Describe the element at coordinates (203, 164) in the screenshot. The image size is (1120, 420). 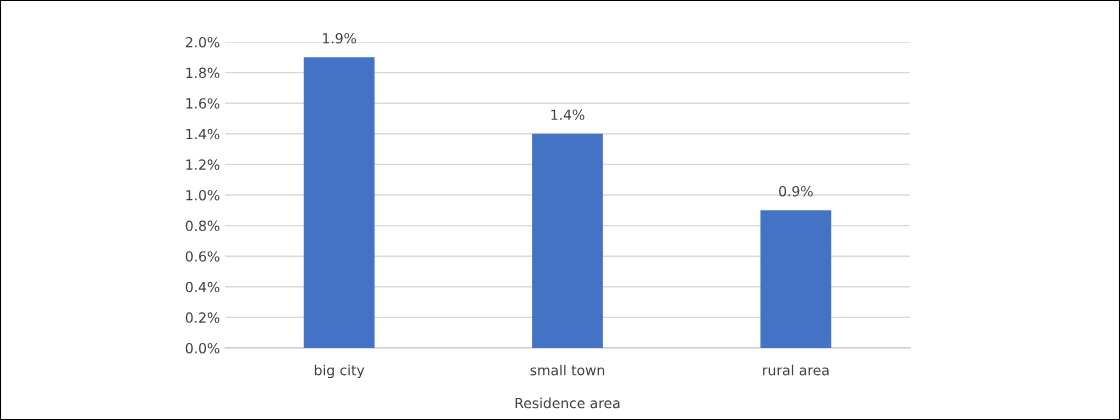
I see `y-tick-label: 1.2%` at that location.